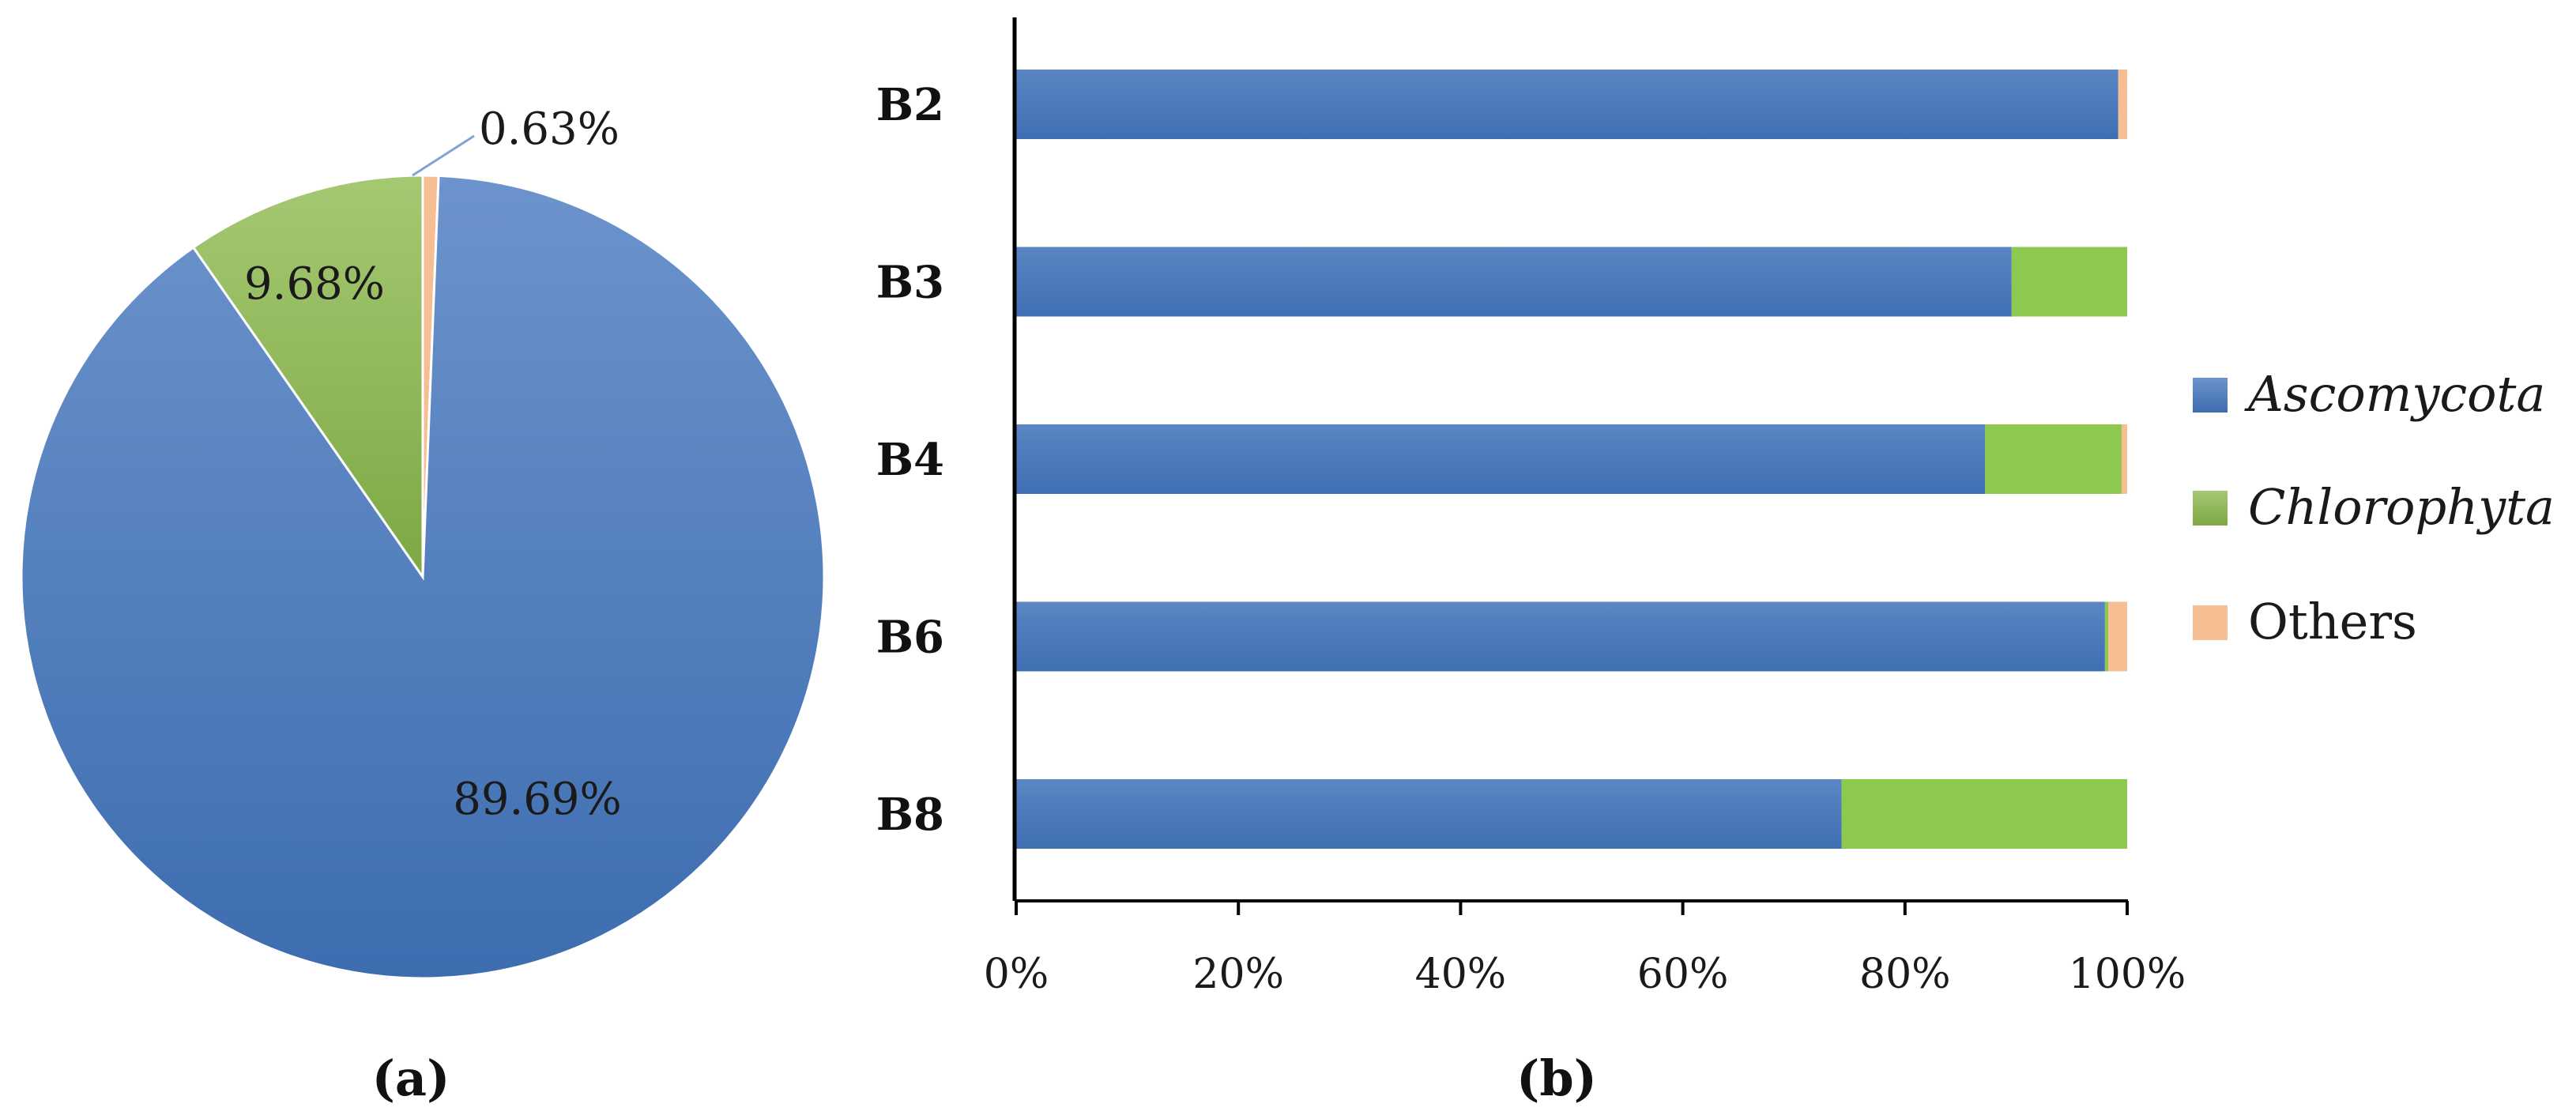  I want to click on x-tick-label: 20%, so click(1238, 974).